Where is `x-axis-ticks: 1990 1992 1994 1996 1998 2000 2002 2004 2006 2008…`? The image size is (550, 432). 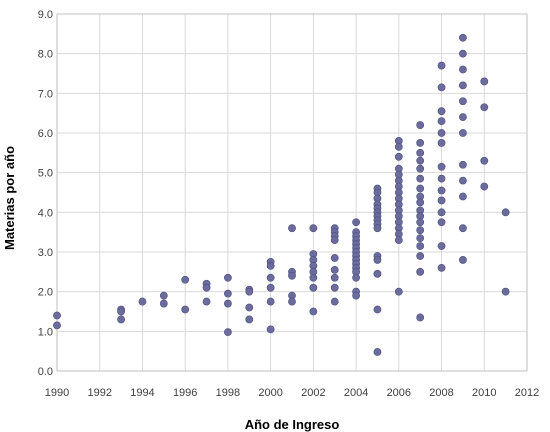 x-axis-ticks: 1990 1992 1994 1996 1998 2000 2002 2004 2006 2008… is located at coordinates (292, 393).